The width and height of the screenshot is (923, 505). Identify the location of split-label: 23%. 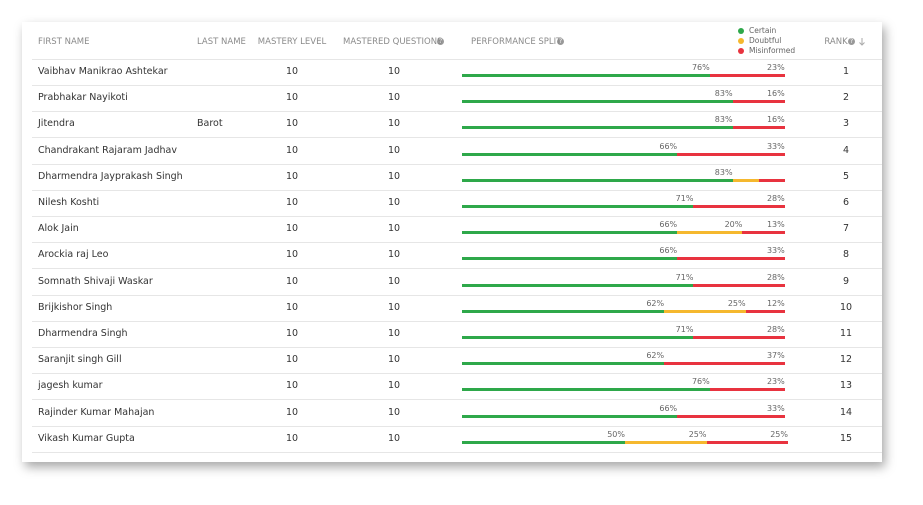
(775, 67).